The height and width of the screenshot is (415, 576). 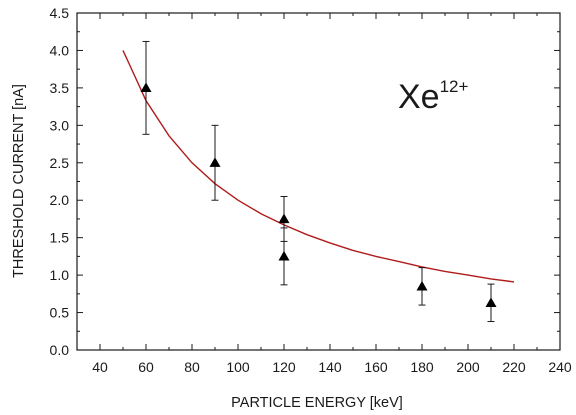 What do you see at coordinates (514, 367) in the screenshot?
I see `x-tick-label: 220` at bounding box center [514, 367].